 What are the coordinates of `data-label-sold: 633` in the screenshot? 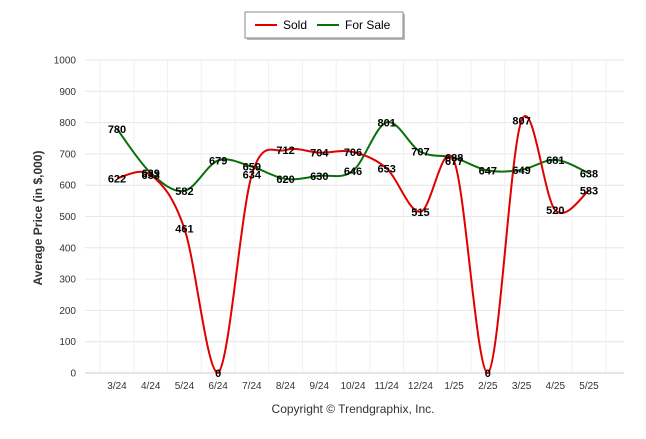 It's located at (151, 176).